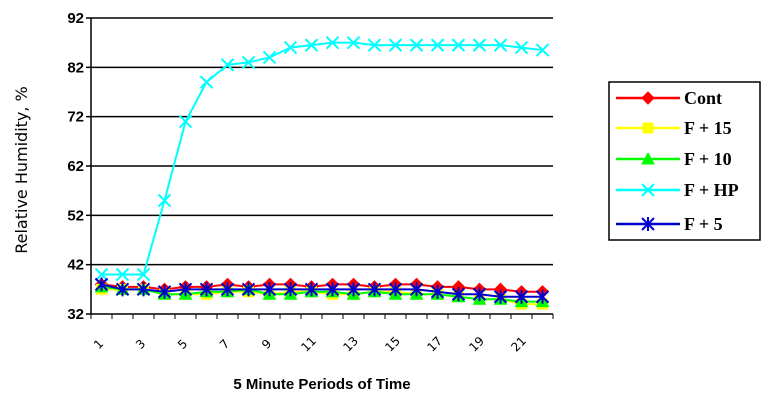 Image resolution: width=761 pixels, height=400 pixels. Describe the element at coordinates (669, 224) in the screenshot. I see `legend-item-f-5: F + 5` at that location.